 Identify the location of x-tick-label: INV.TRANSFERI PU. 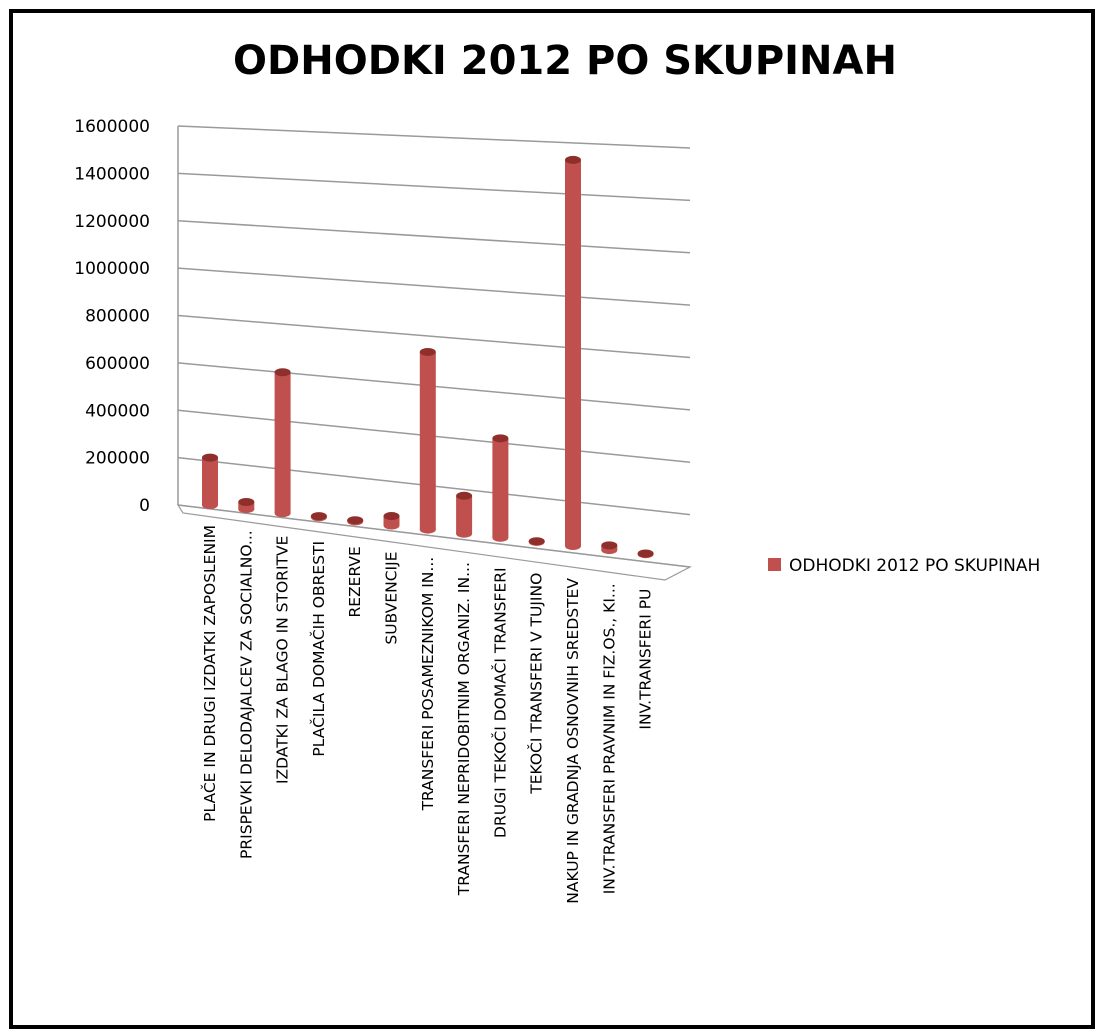
(646, 659).